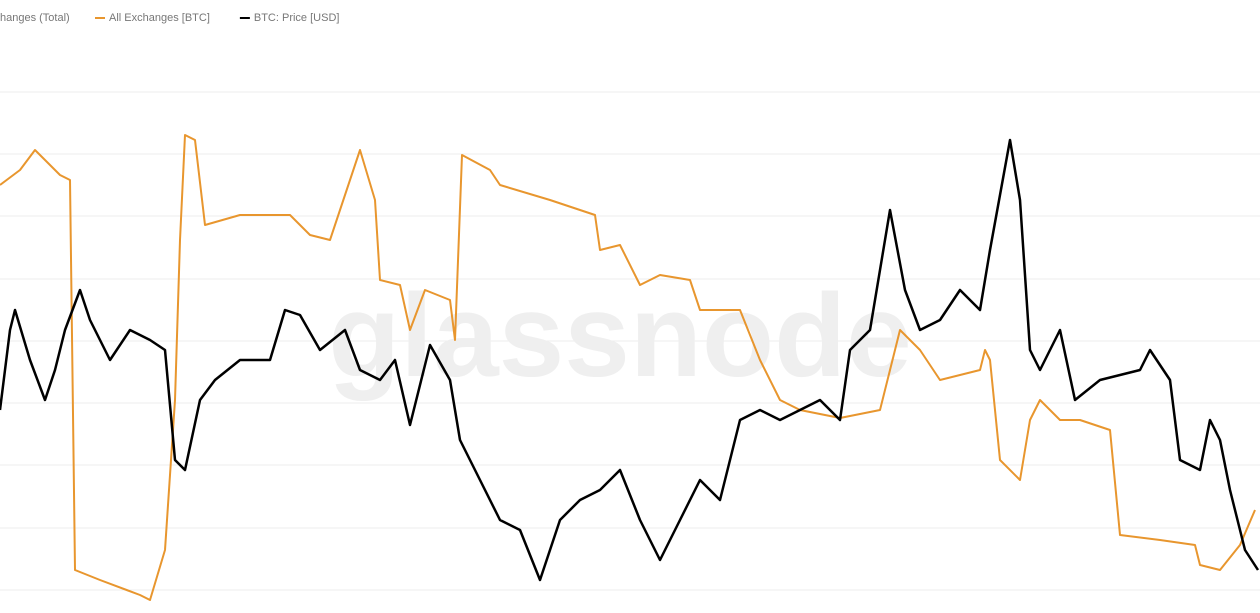  Describe the element at coordinates (620, 336) in the screenshot. I see `watermark: glassnode` at that location.